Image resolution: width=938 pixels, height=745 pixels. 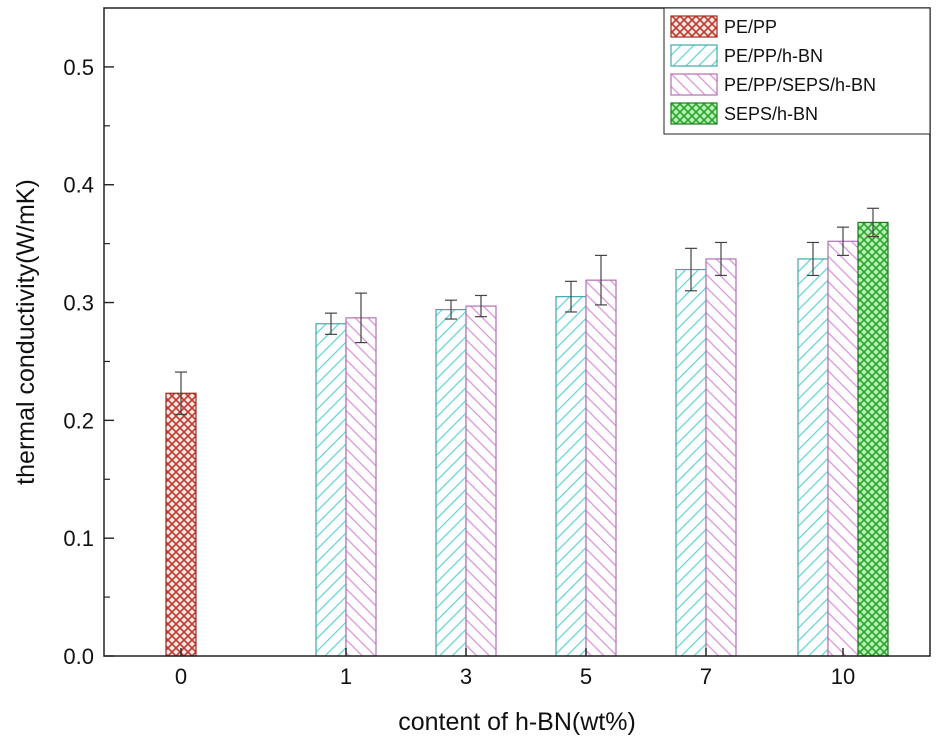 What do you see at coordinates (706, 676) in the screenshot?
I see `x-tick-label: 7` at bounding box center [706, 676].